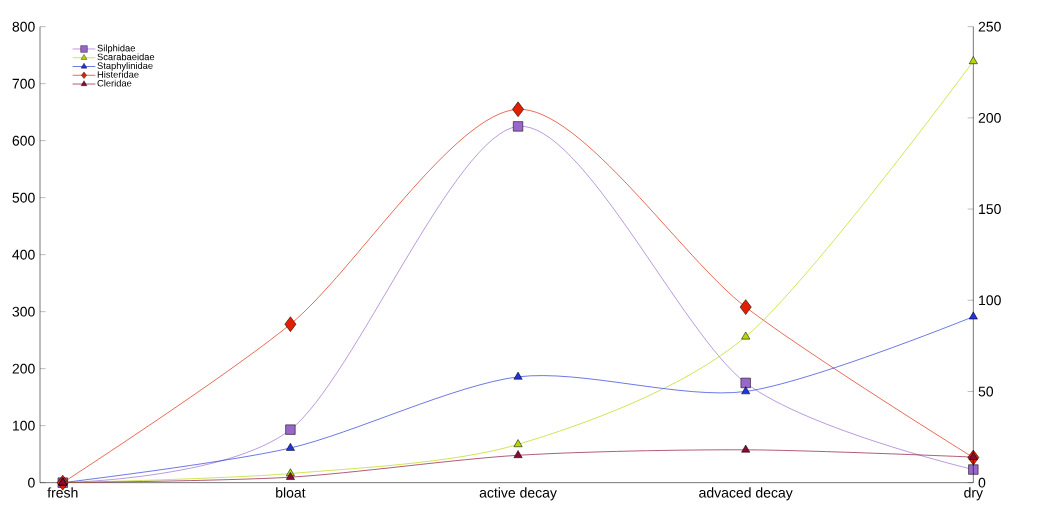  What do you see at coordinates (23, 83) in the screenshot?
I see `y-tick-label: 700` at bounding box center [23, 83].